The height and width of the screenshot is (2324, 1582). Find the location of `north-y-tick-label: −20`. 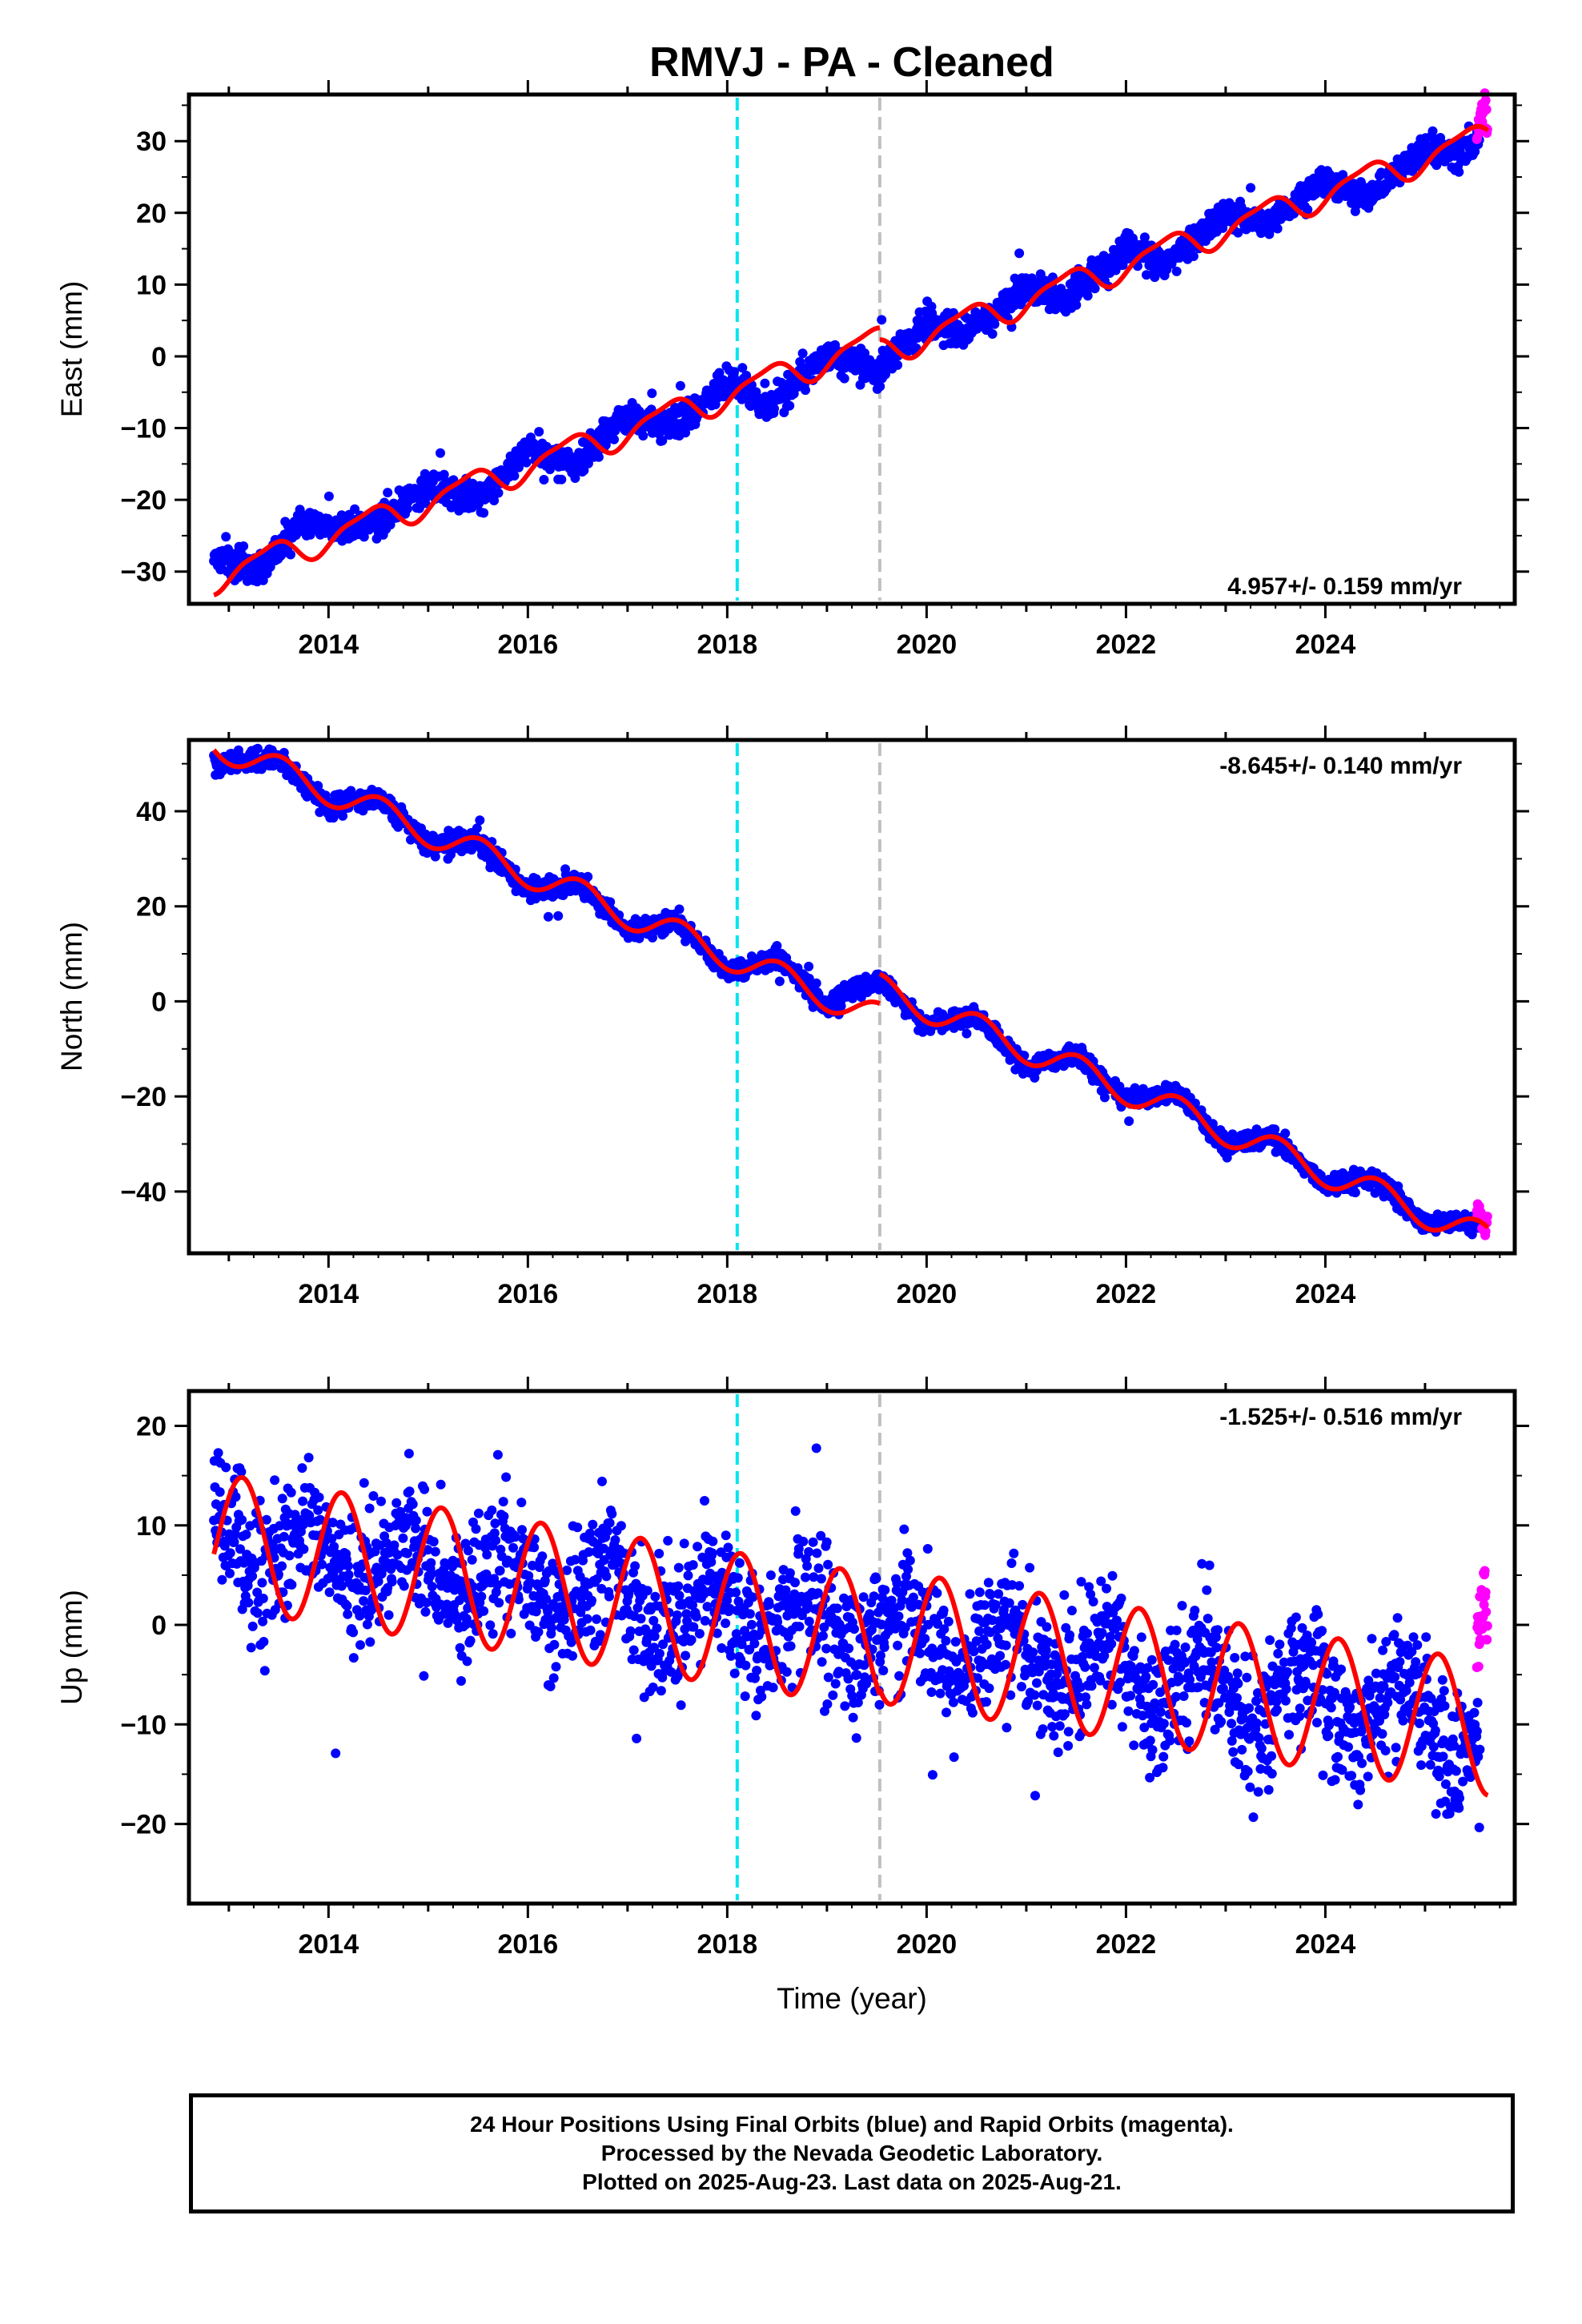

north-y-tick-label: −20 is located at coordinates (144, 1097).